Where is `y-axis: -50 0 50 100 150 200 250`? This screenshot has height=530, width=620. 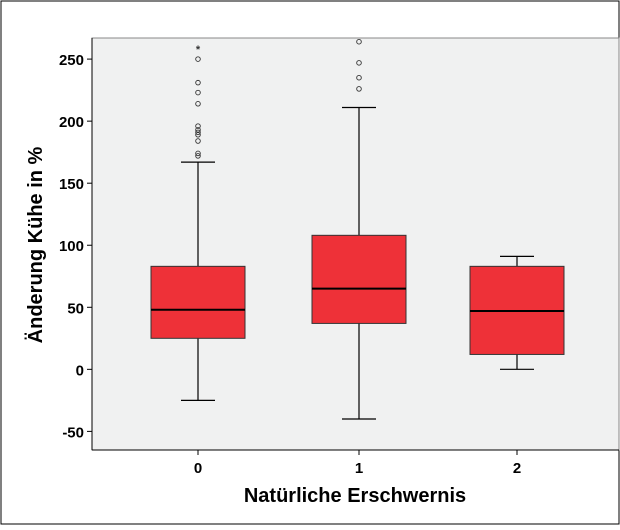 y-axis: -50 0 50 100 150 200 250 is located at coordinates (76, 244).